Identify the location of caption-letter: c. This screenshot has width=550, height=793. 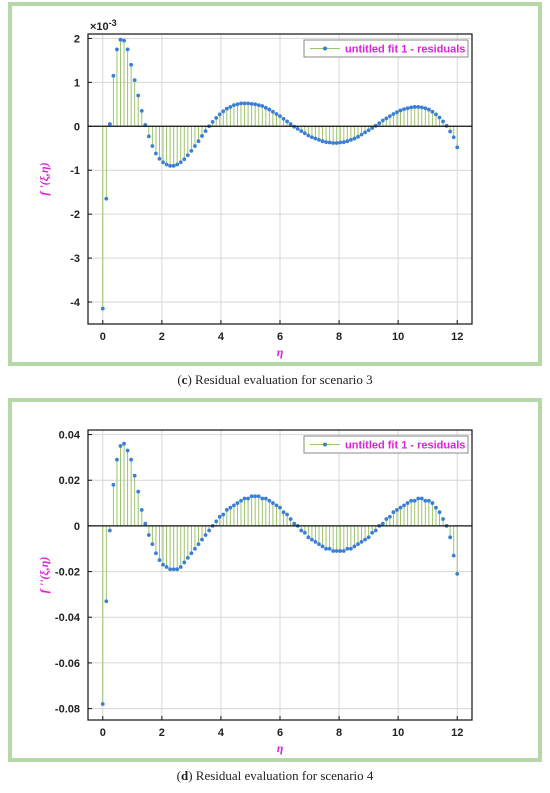
(184, 379).